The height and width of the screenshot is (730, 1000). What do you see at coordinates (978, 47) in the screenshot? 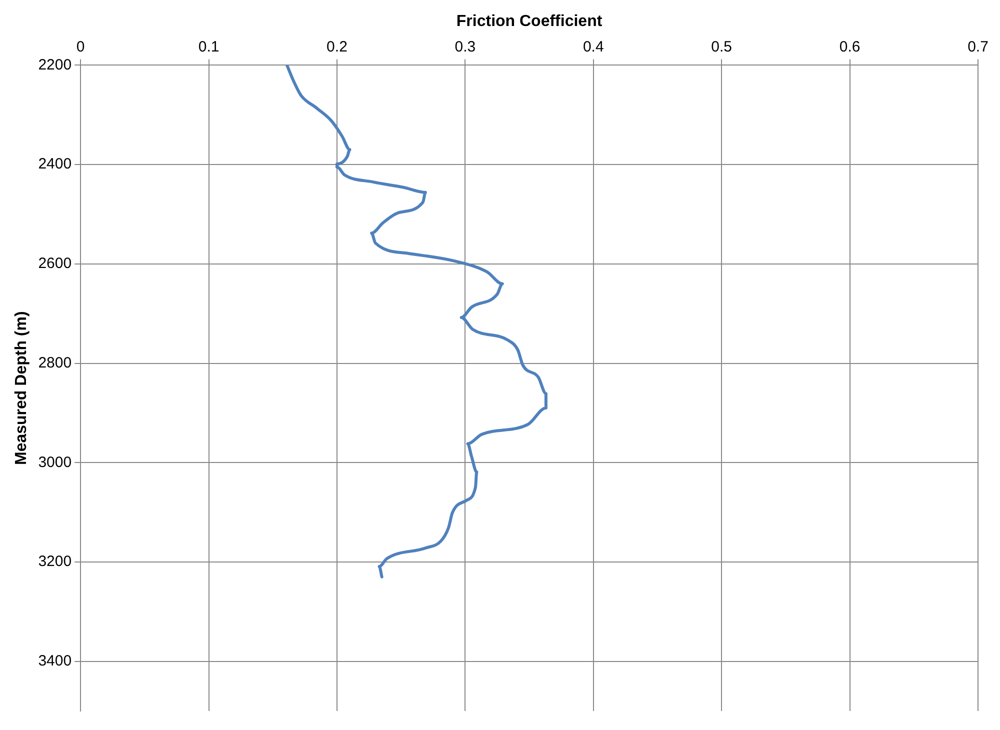
I see `x-tick-label: 0.7` at bounding box center [978, 47].